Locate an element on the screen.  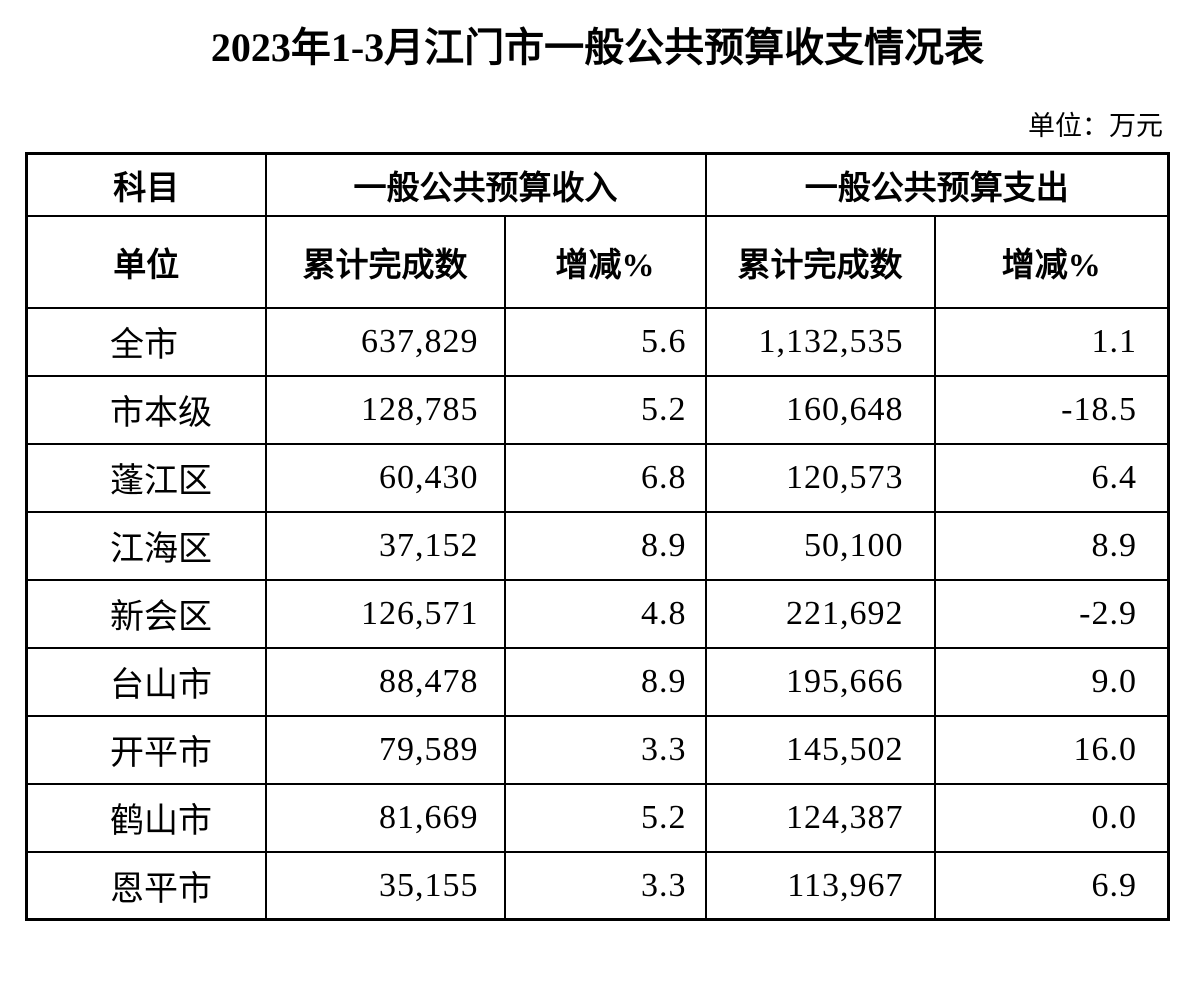
revenue-cumulative: 128,785 is located at coordinates (385, 409).